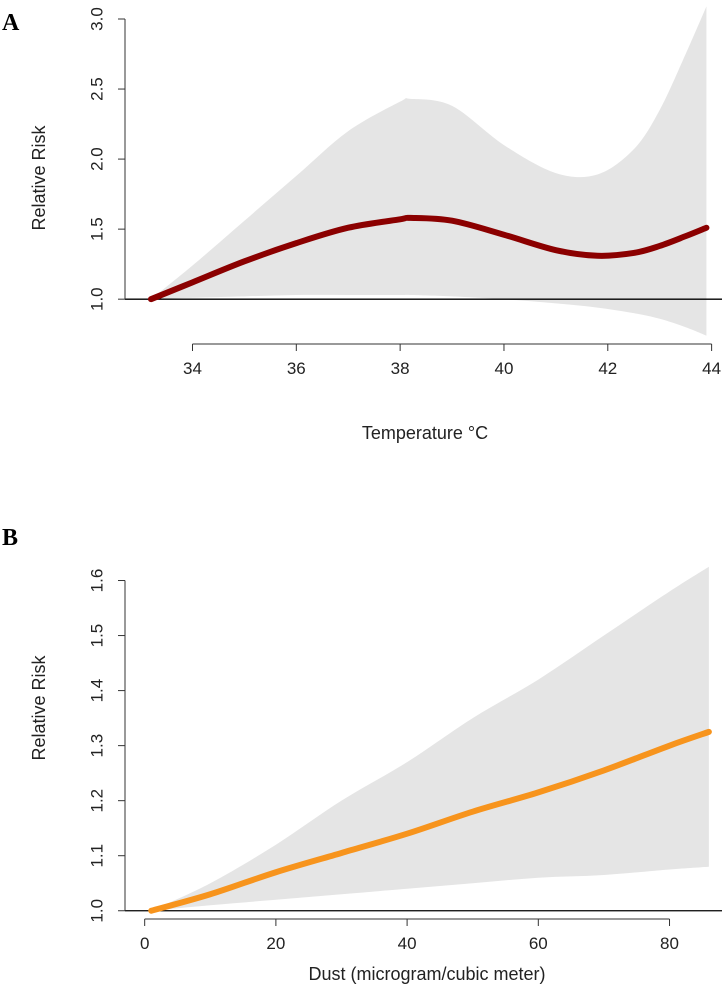  Describe the element at coordinates (192, 368) in the screenshot. I see `panel-a-x-tick-label: 34` at that location.